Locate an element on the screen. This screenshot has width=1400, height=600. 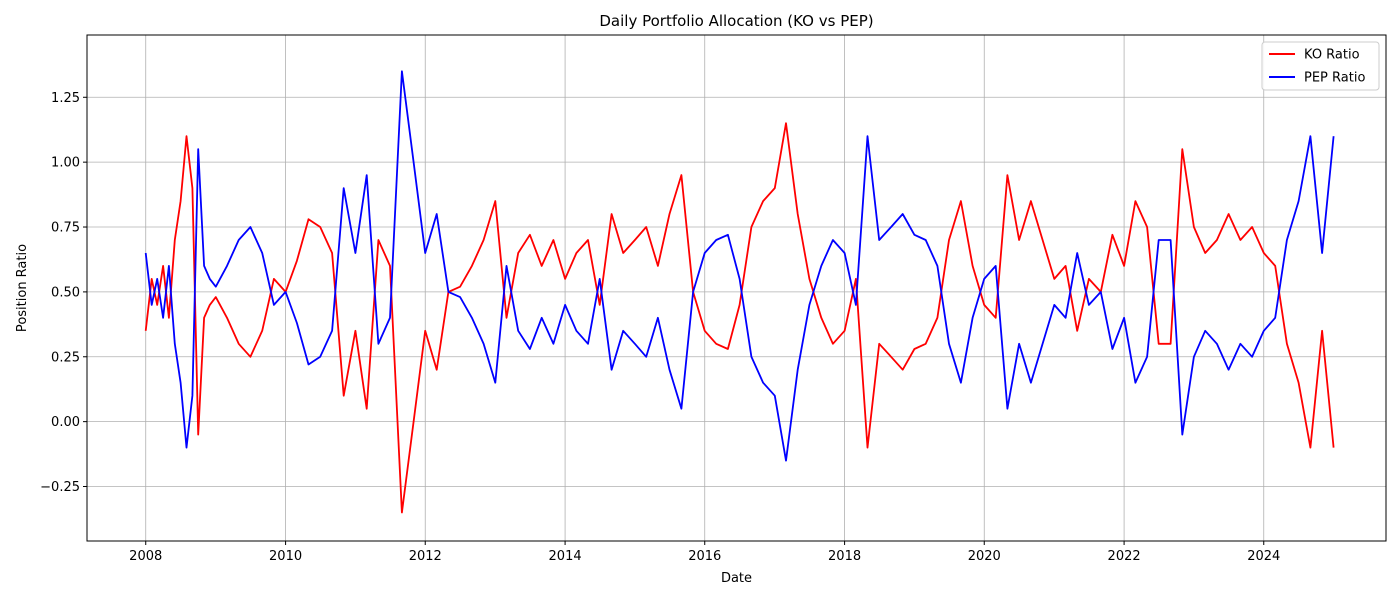
y-tick-label: 0.00 is located at coordinates (65, 422).